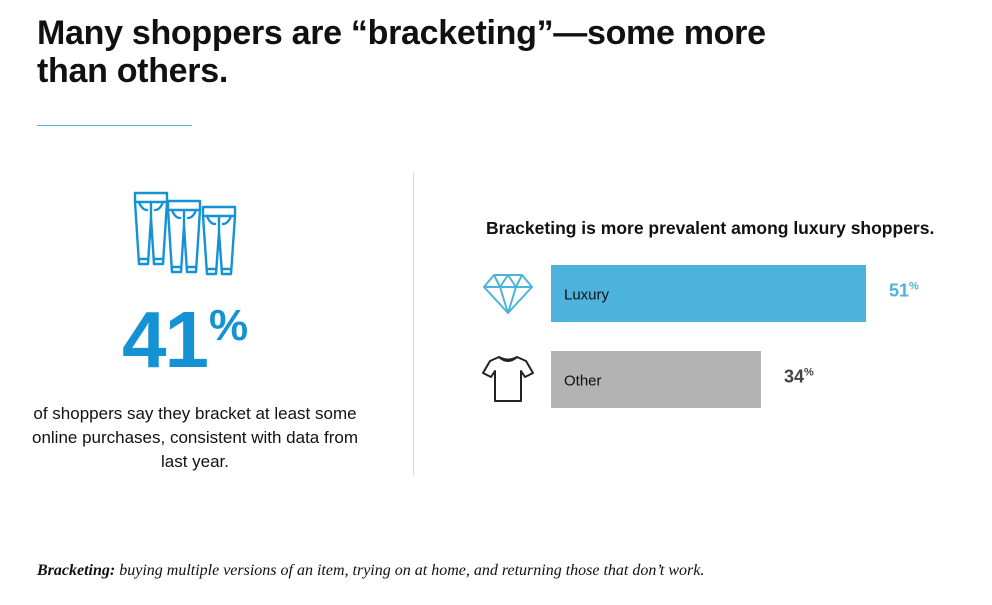  Describe the element at coordinates (165, 339) in the screenshot. I see `headline-stat-value: 41` at that location.